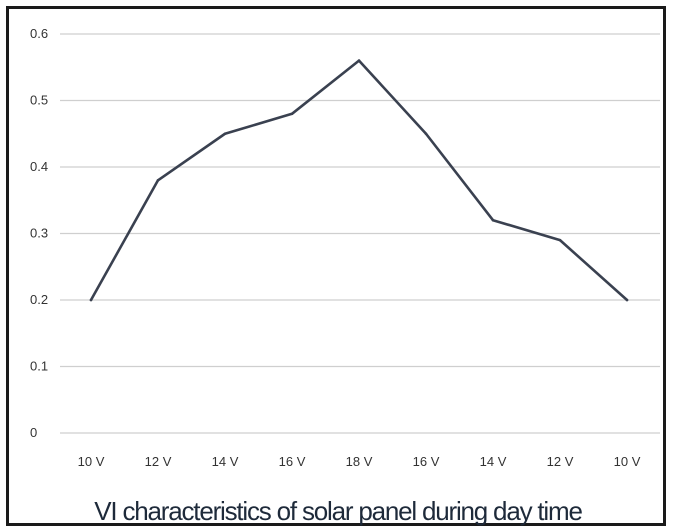 The width and height of the screenshot is (676, 532). I want to click on y-tick-label: 0.4, so click(39, 166).